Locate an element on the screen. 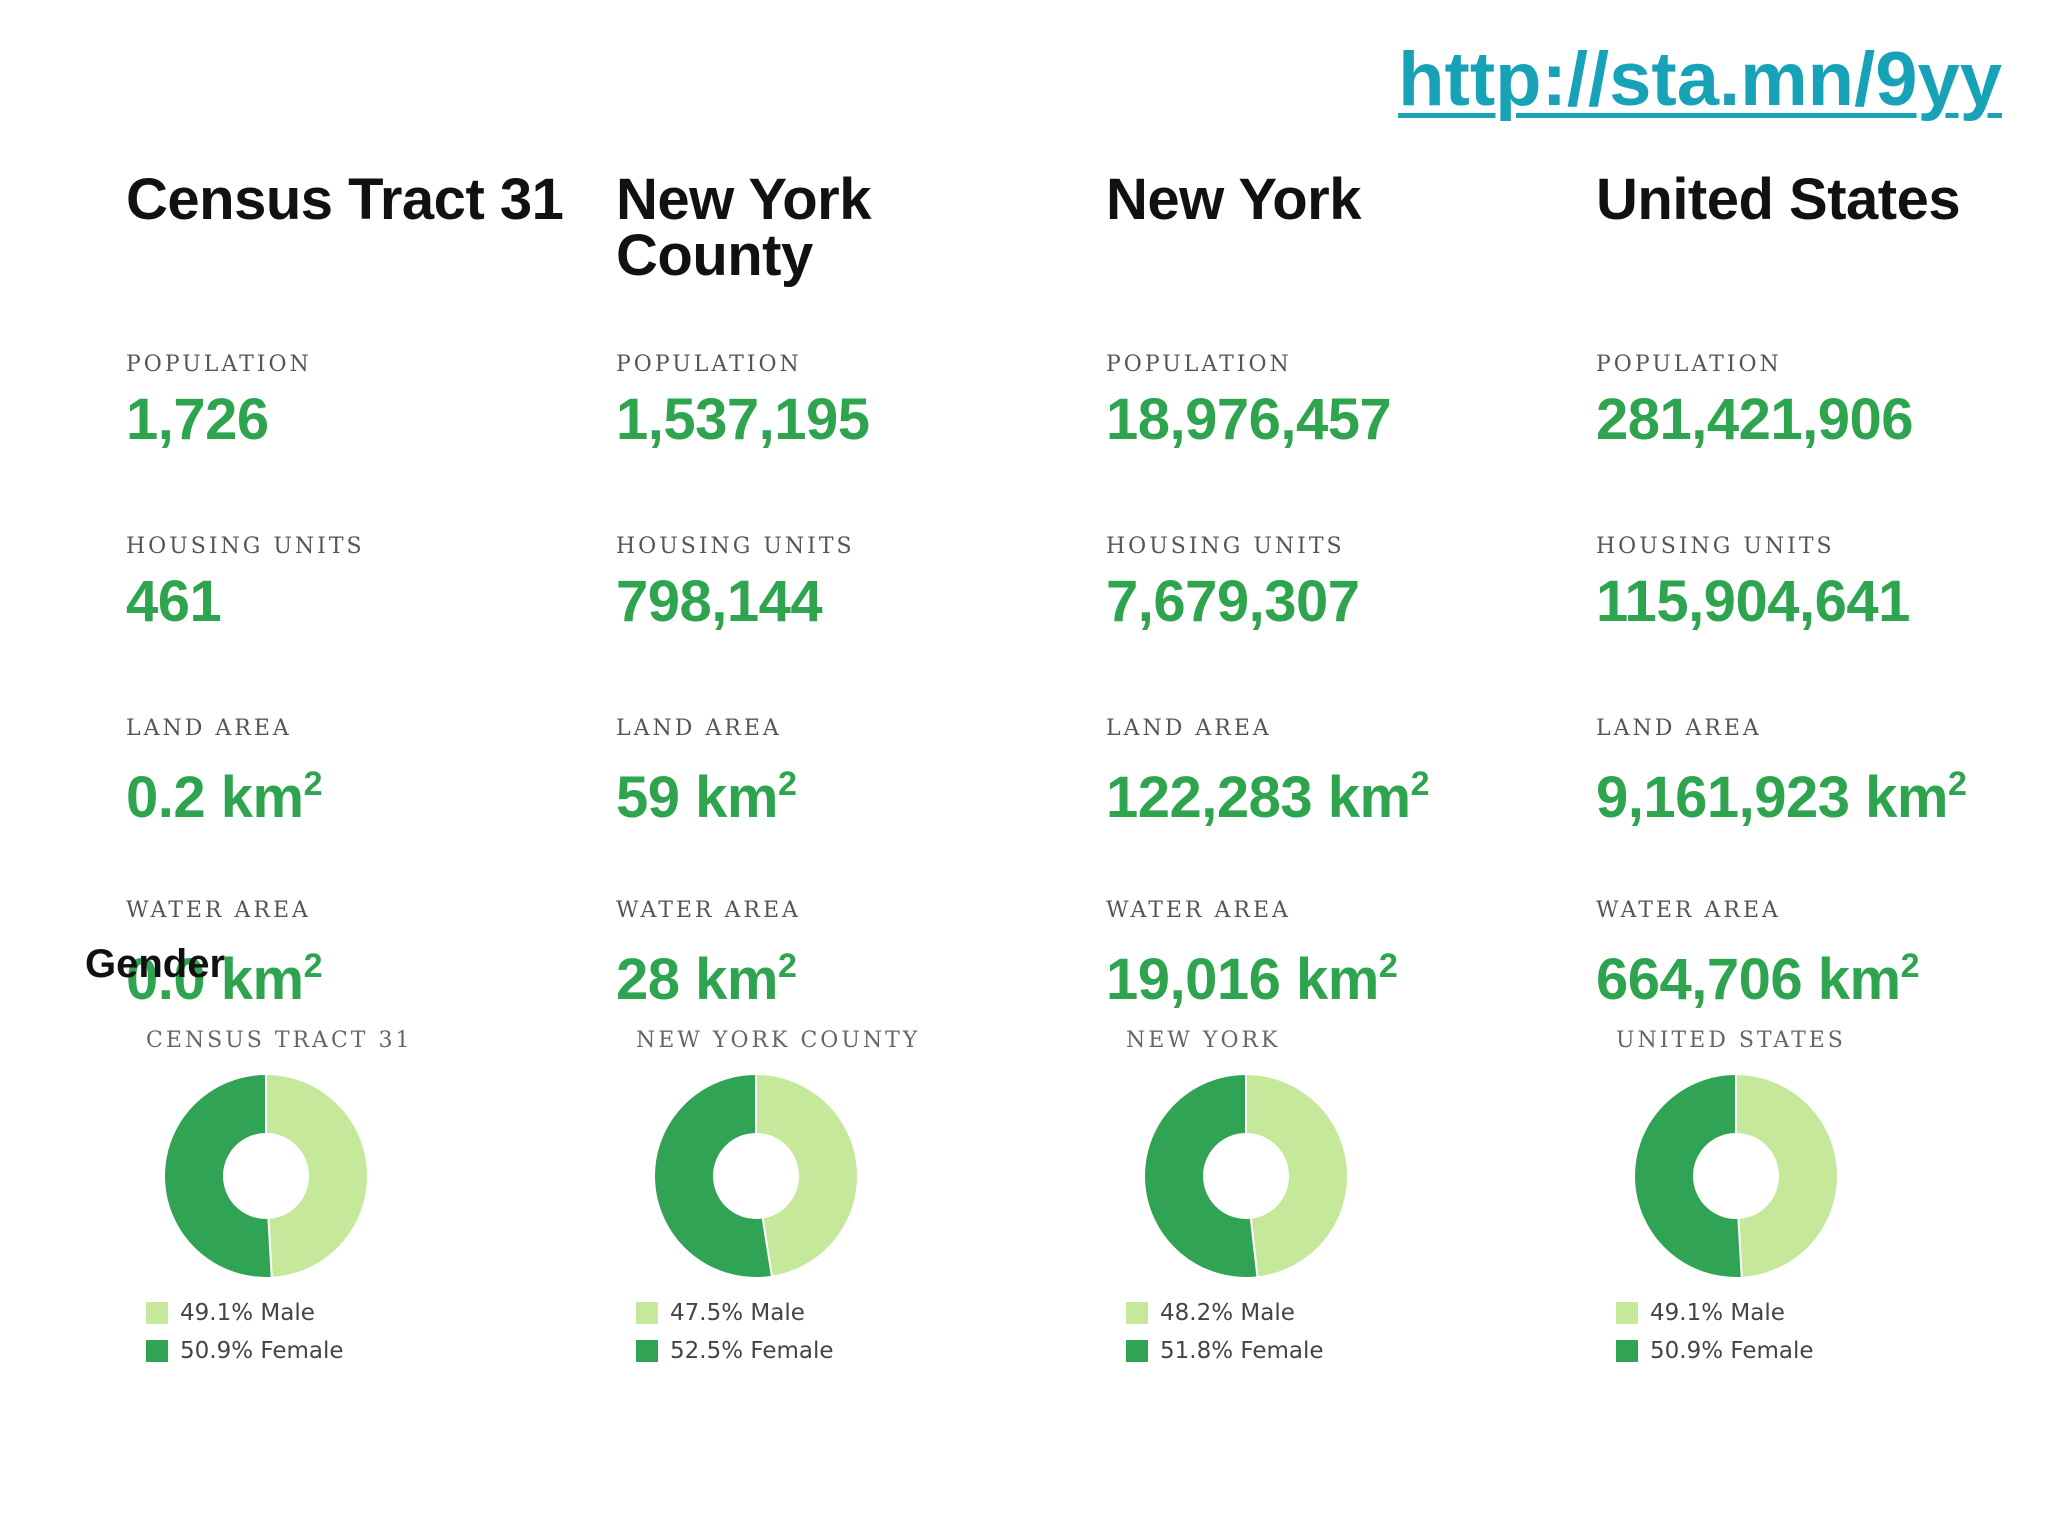  gender-chart-new-york: NEW YORK 48.2% Male 51.8% Female is located at coordinates (1321, 1199).